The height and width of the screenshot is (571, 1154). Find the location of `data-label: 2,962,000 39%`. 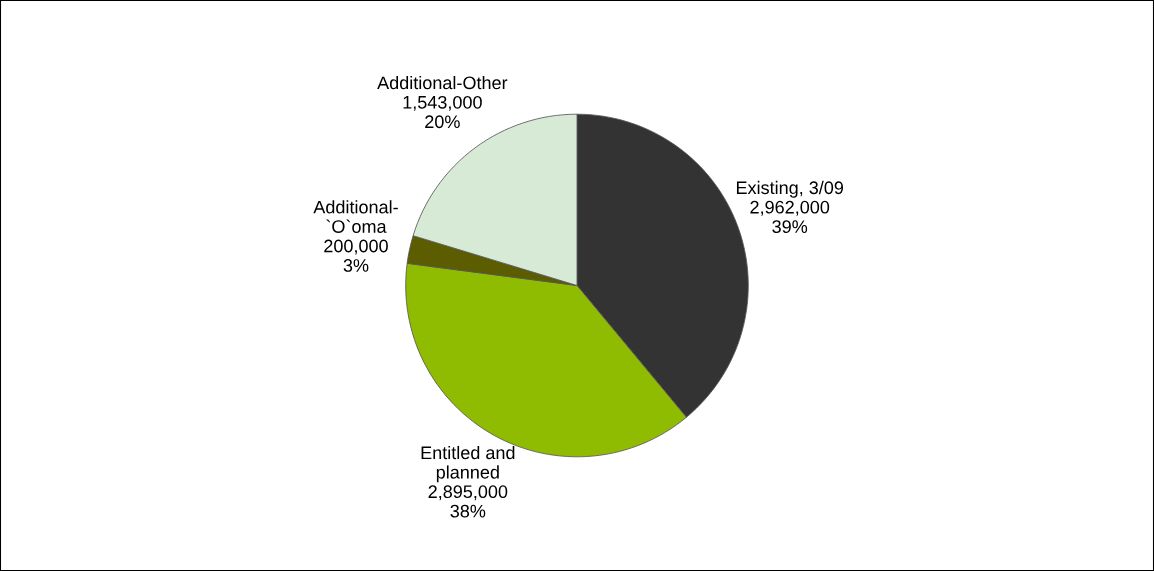

data-label: 2,962,000 39% is located at coordinates (790, 217).